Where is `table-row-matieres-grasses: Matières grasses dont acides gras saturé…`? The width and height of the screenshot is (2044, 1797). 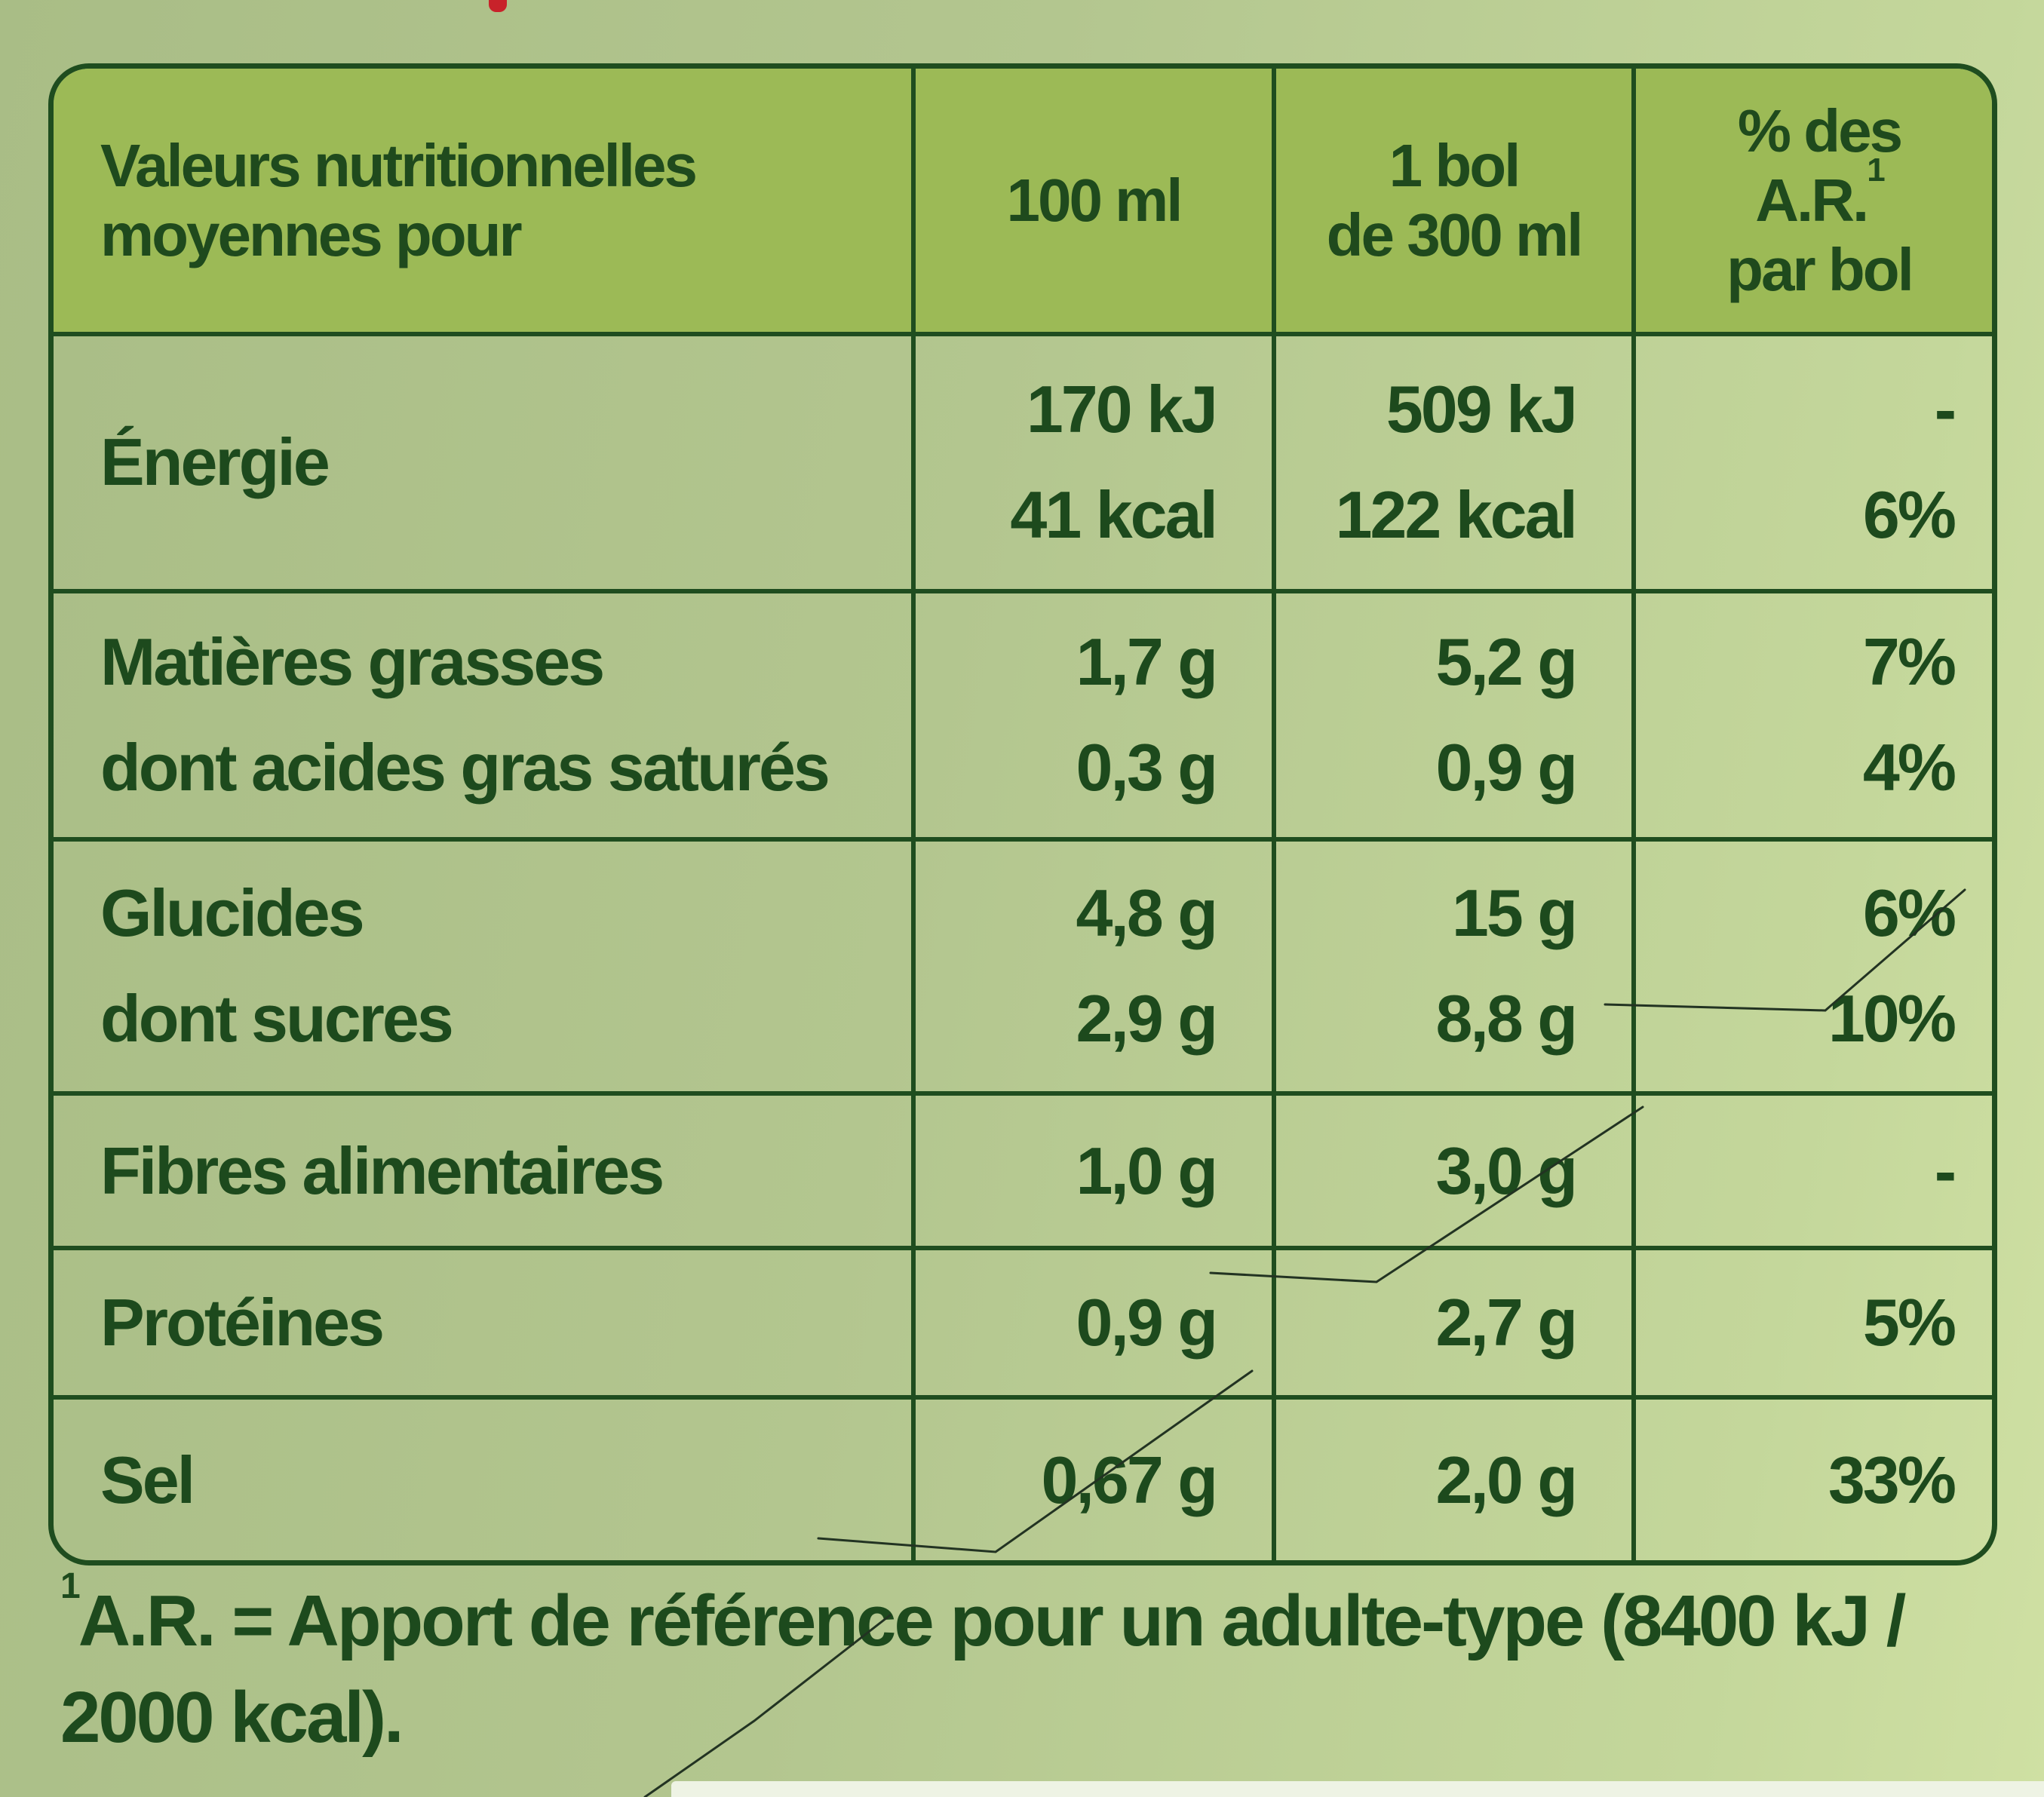 table-row-matieres-grasses: Matières grasses dont acides gras saturé… is located at coordinates (1023, 715).